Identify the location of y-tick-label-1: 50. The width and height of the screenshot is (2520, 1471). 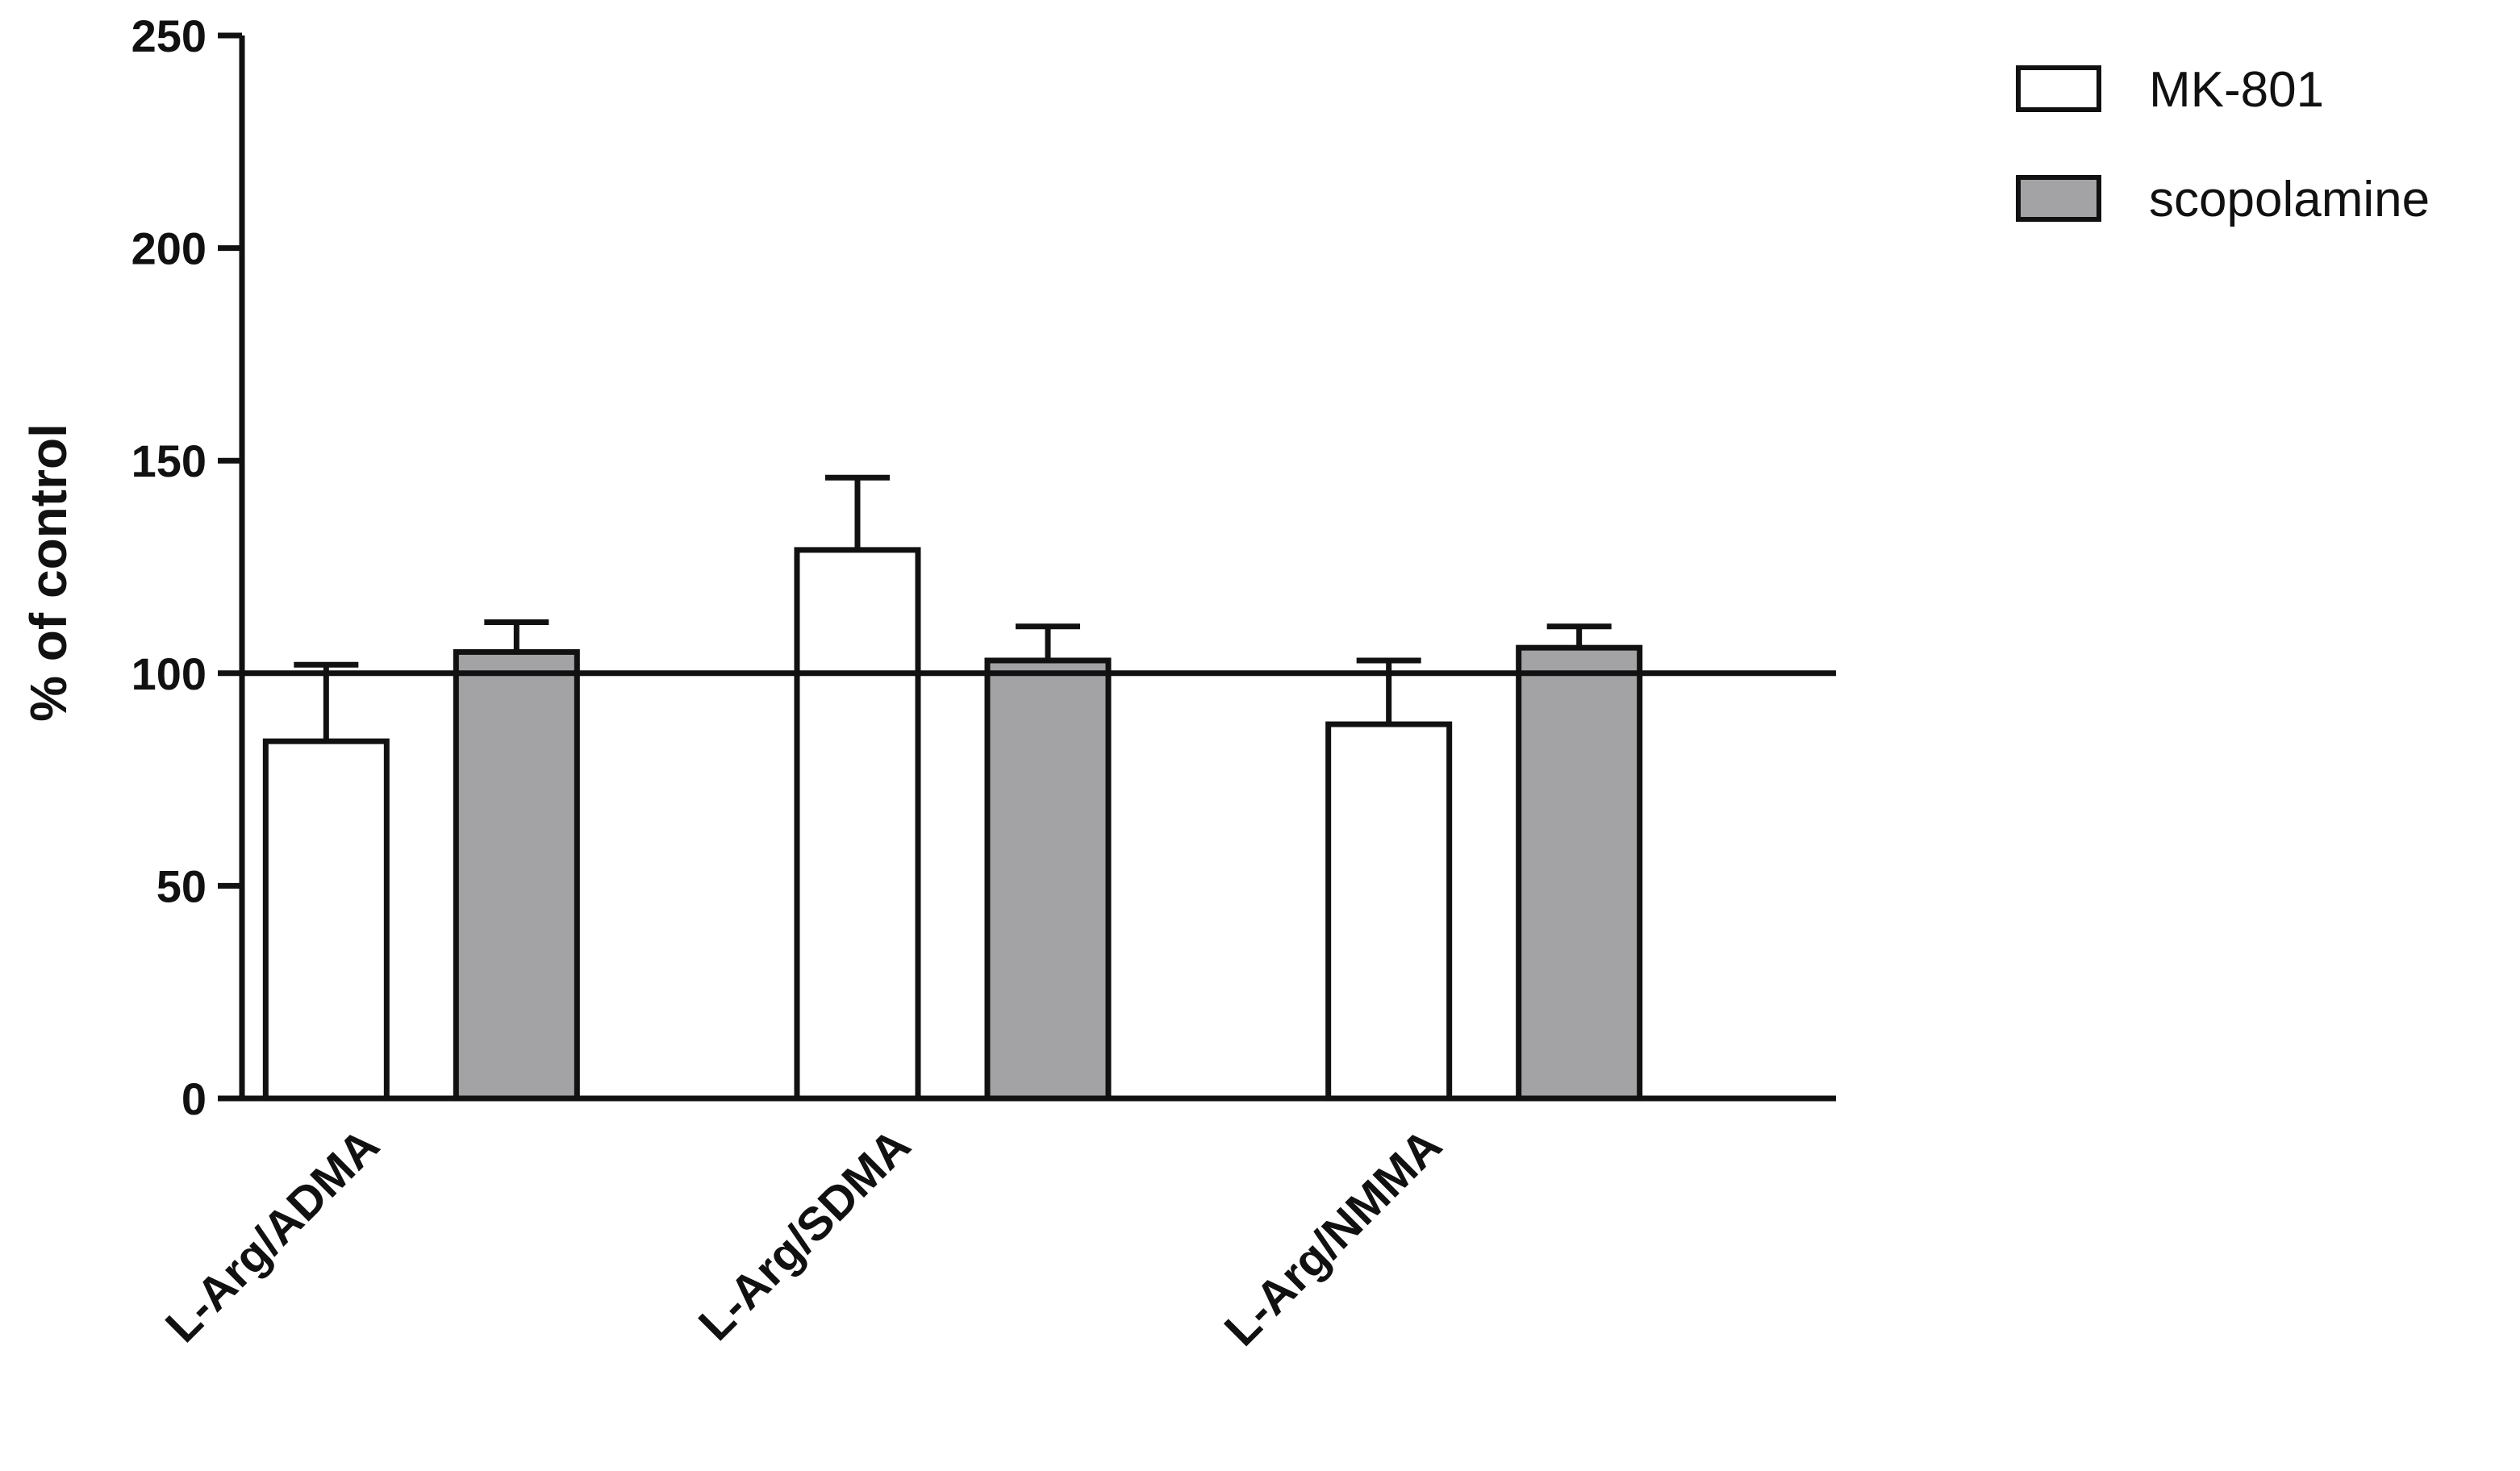
(181, 886).